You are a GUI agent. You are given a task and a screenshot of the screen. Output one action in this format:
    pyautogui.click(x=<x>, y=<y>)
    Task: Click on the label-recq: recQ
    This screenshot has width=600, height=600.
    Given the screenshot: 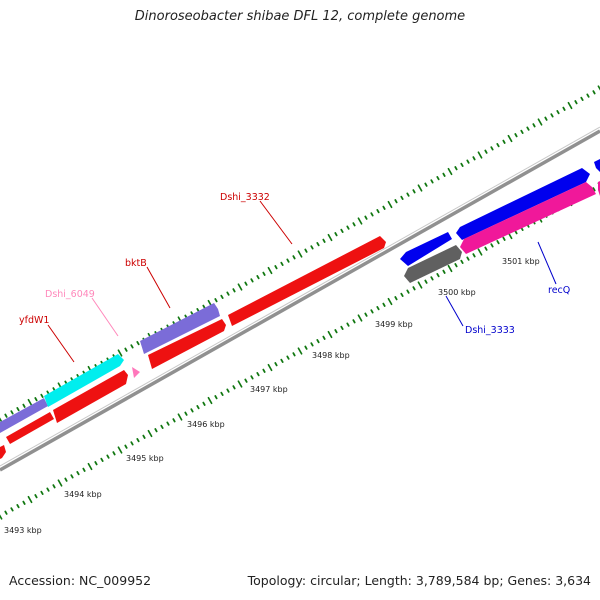 What is the action you would take?
    pyautogui.click(x=559, y=290)
    